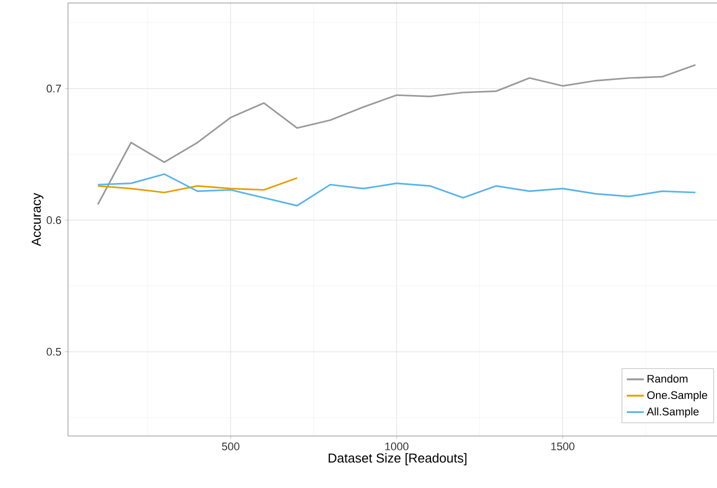  I want to click on y-tick-label: 0.7, so click(53, 88).